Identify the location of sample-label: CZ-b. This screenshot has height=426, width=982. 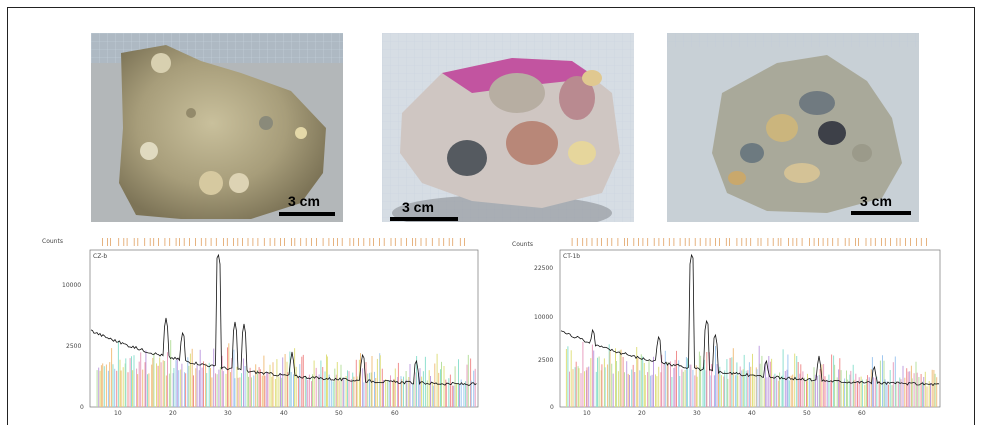
(100, 256).